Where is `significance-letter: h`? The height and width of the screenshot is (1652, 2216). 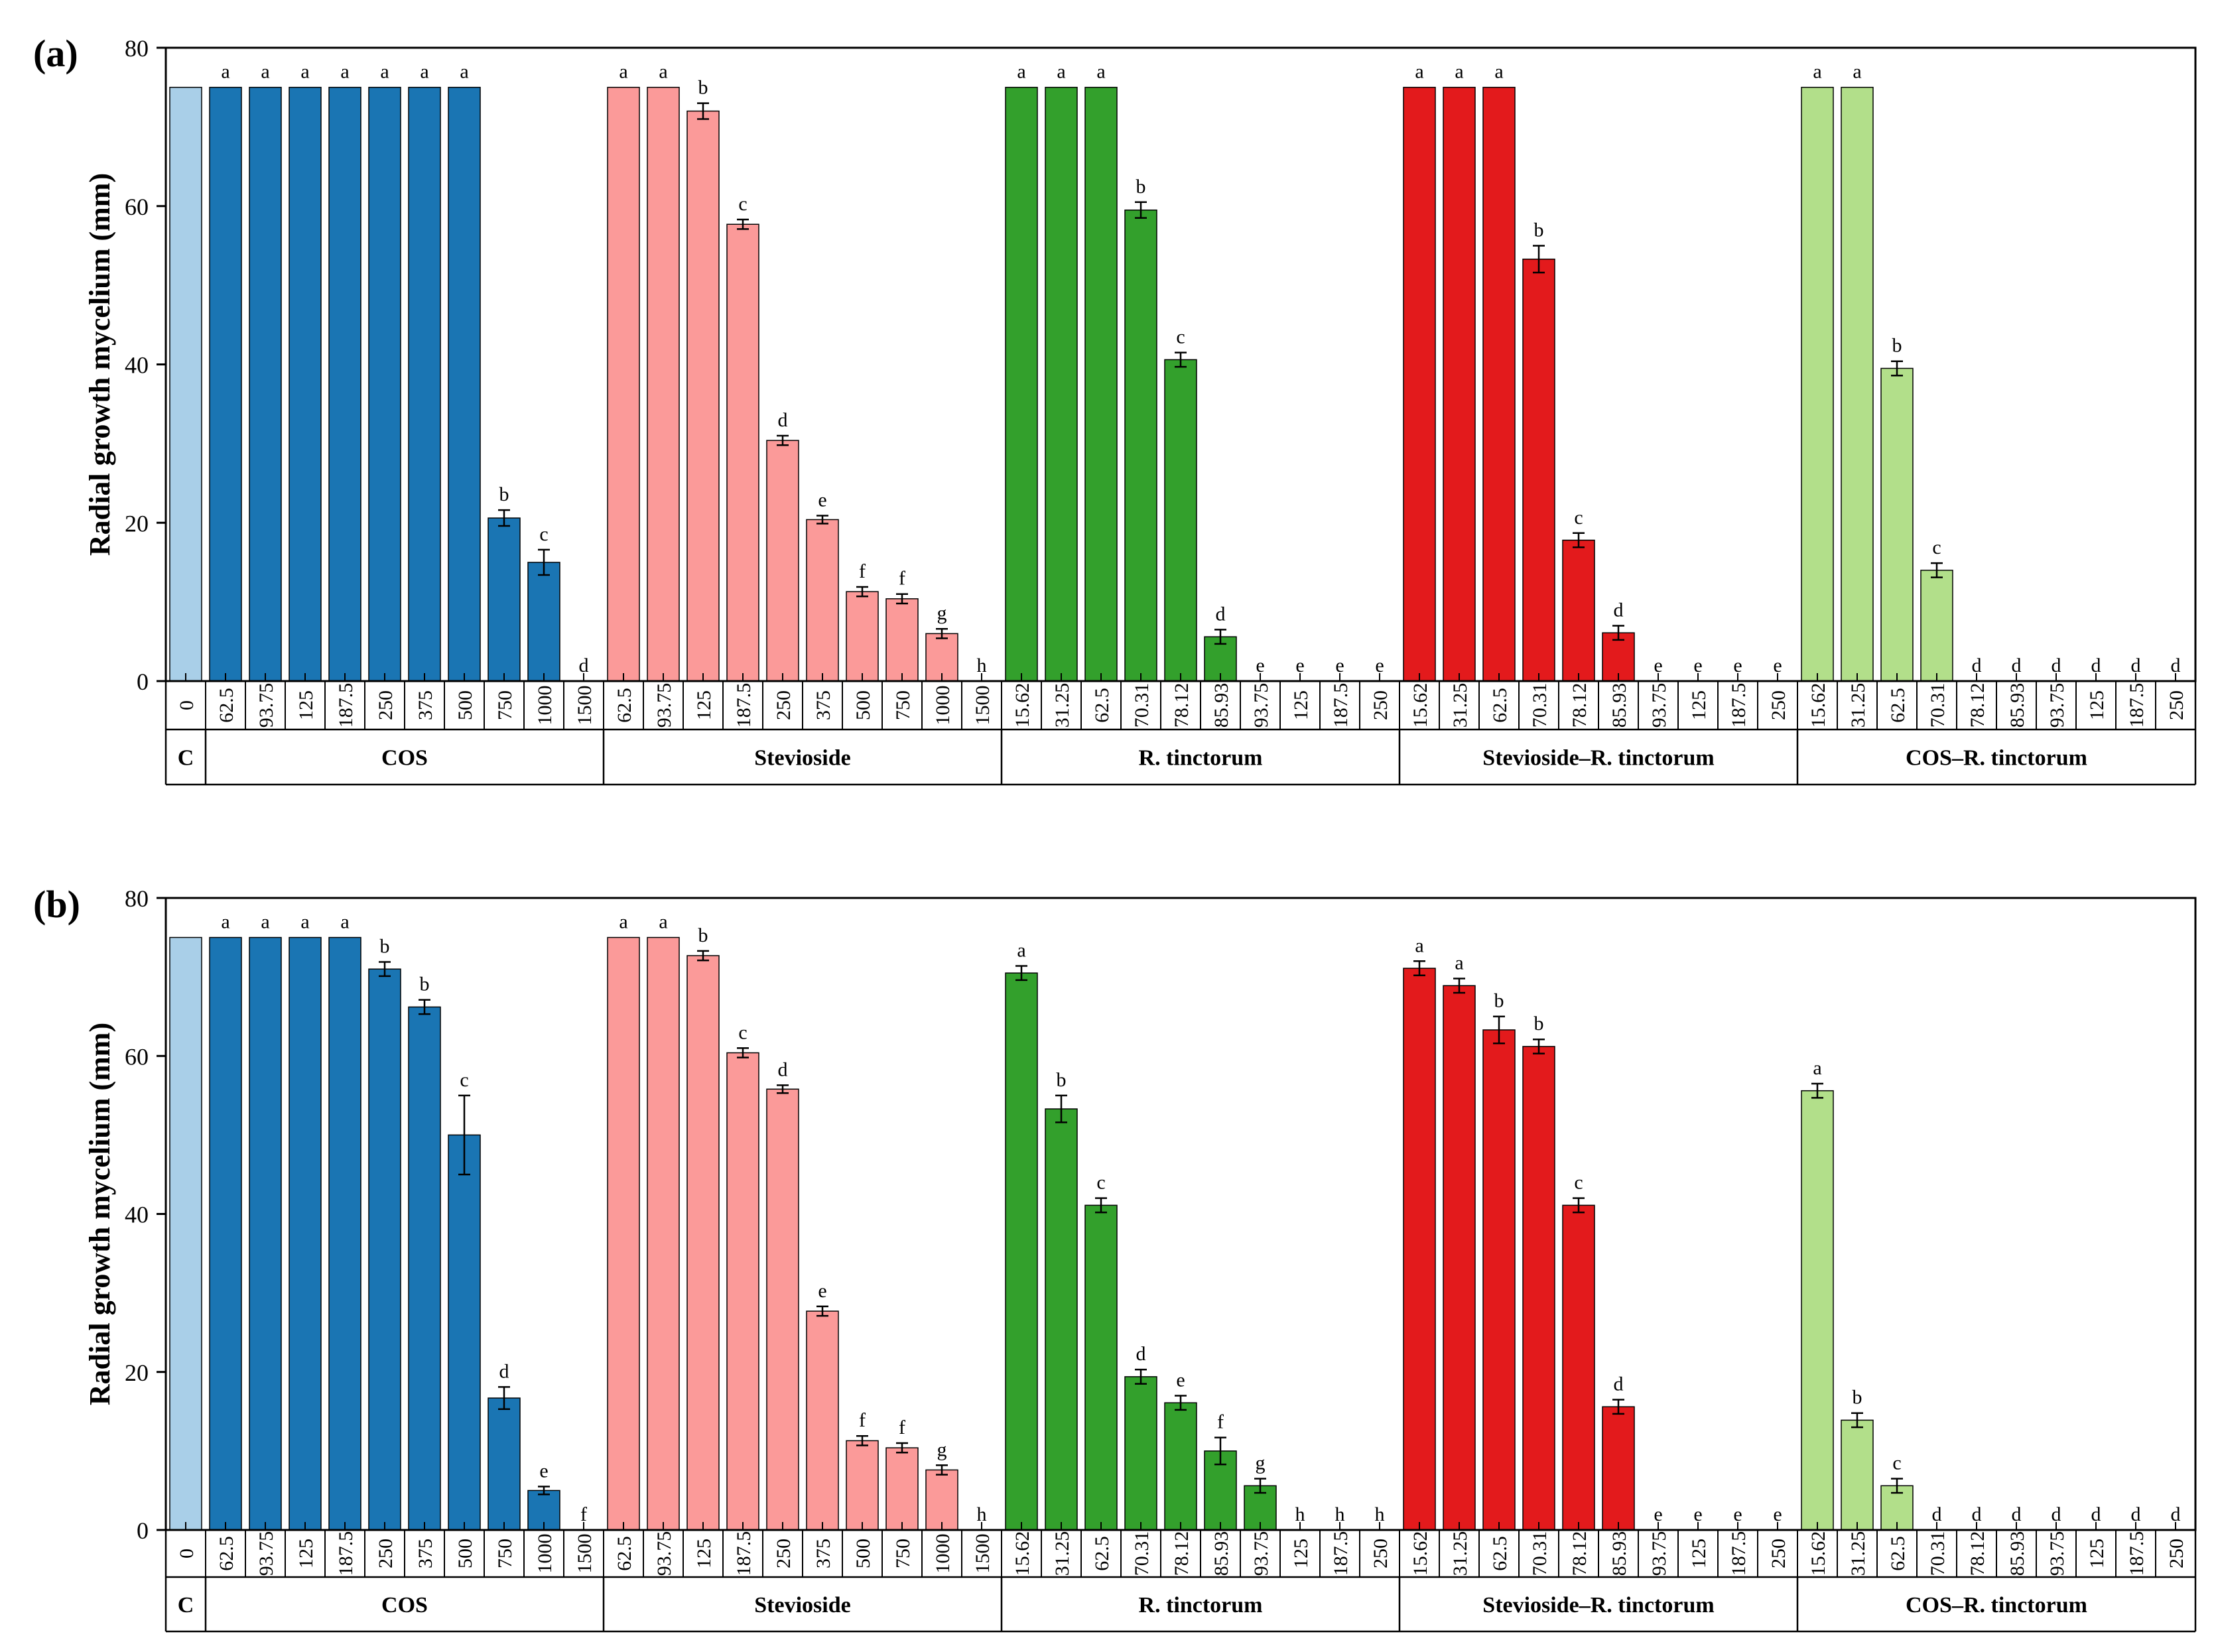
significance-letter: h is located at coordinates (1380, 1514).